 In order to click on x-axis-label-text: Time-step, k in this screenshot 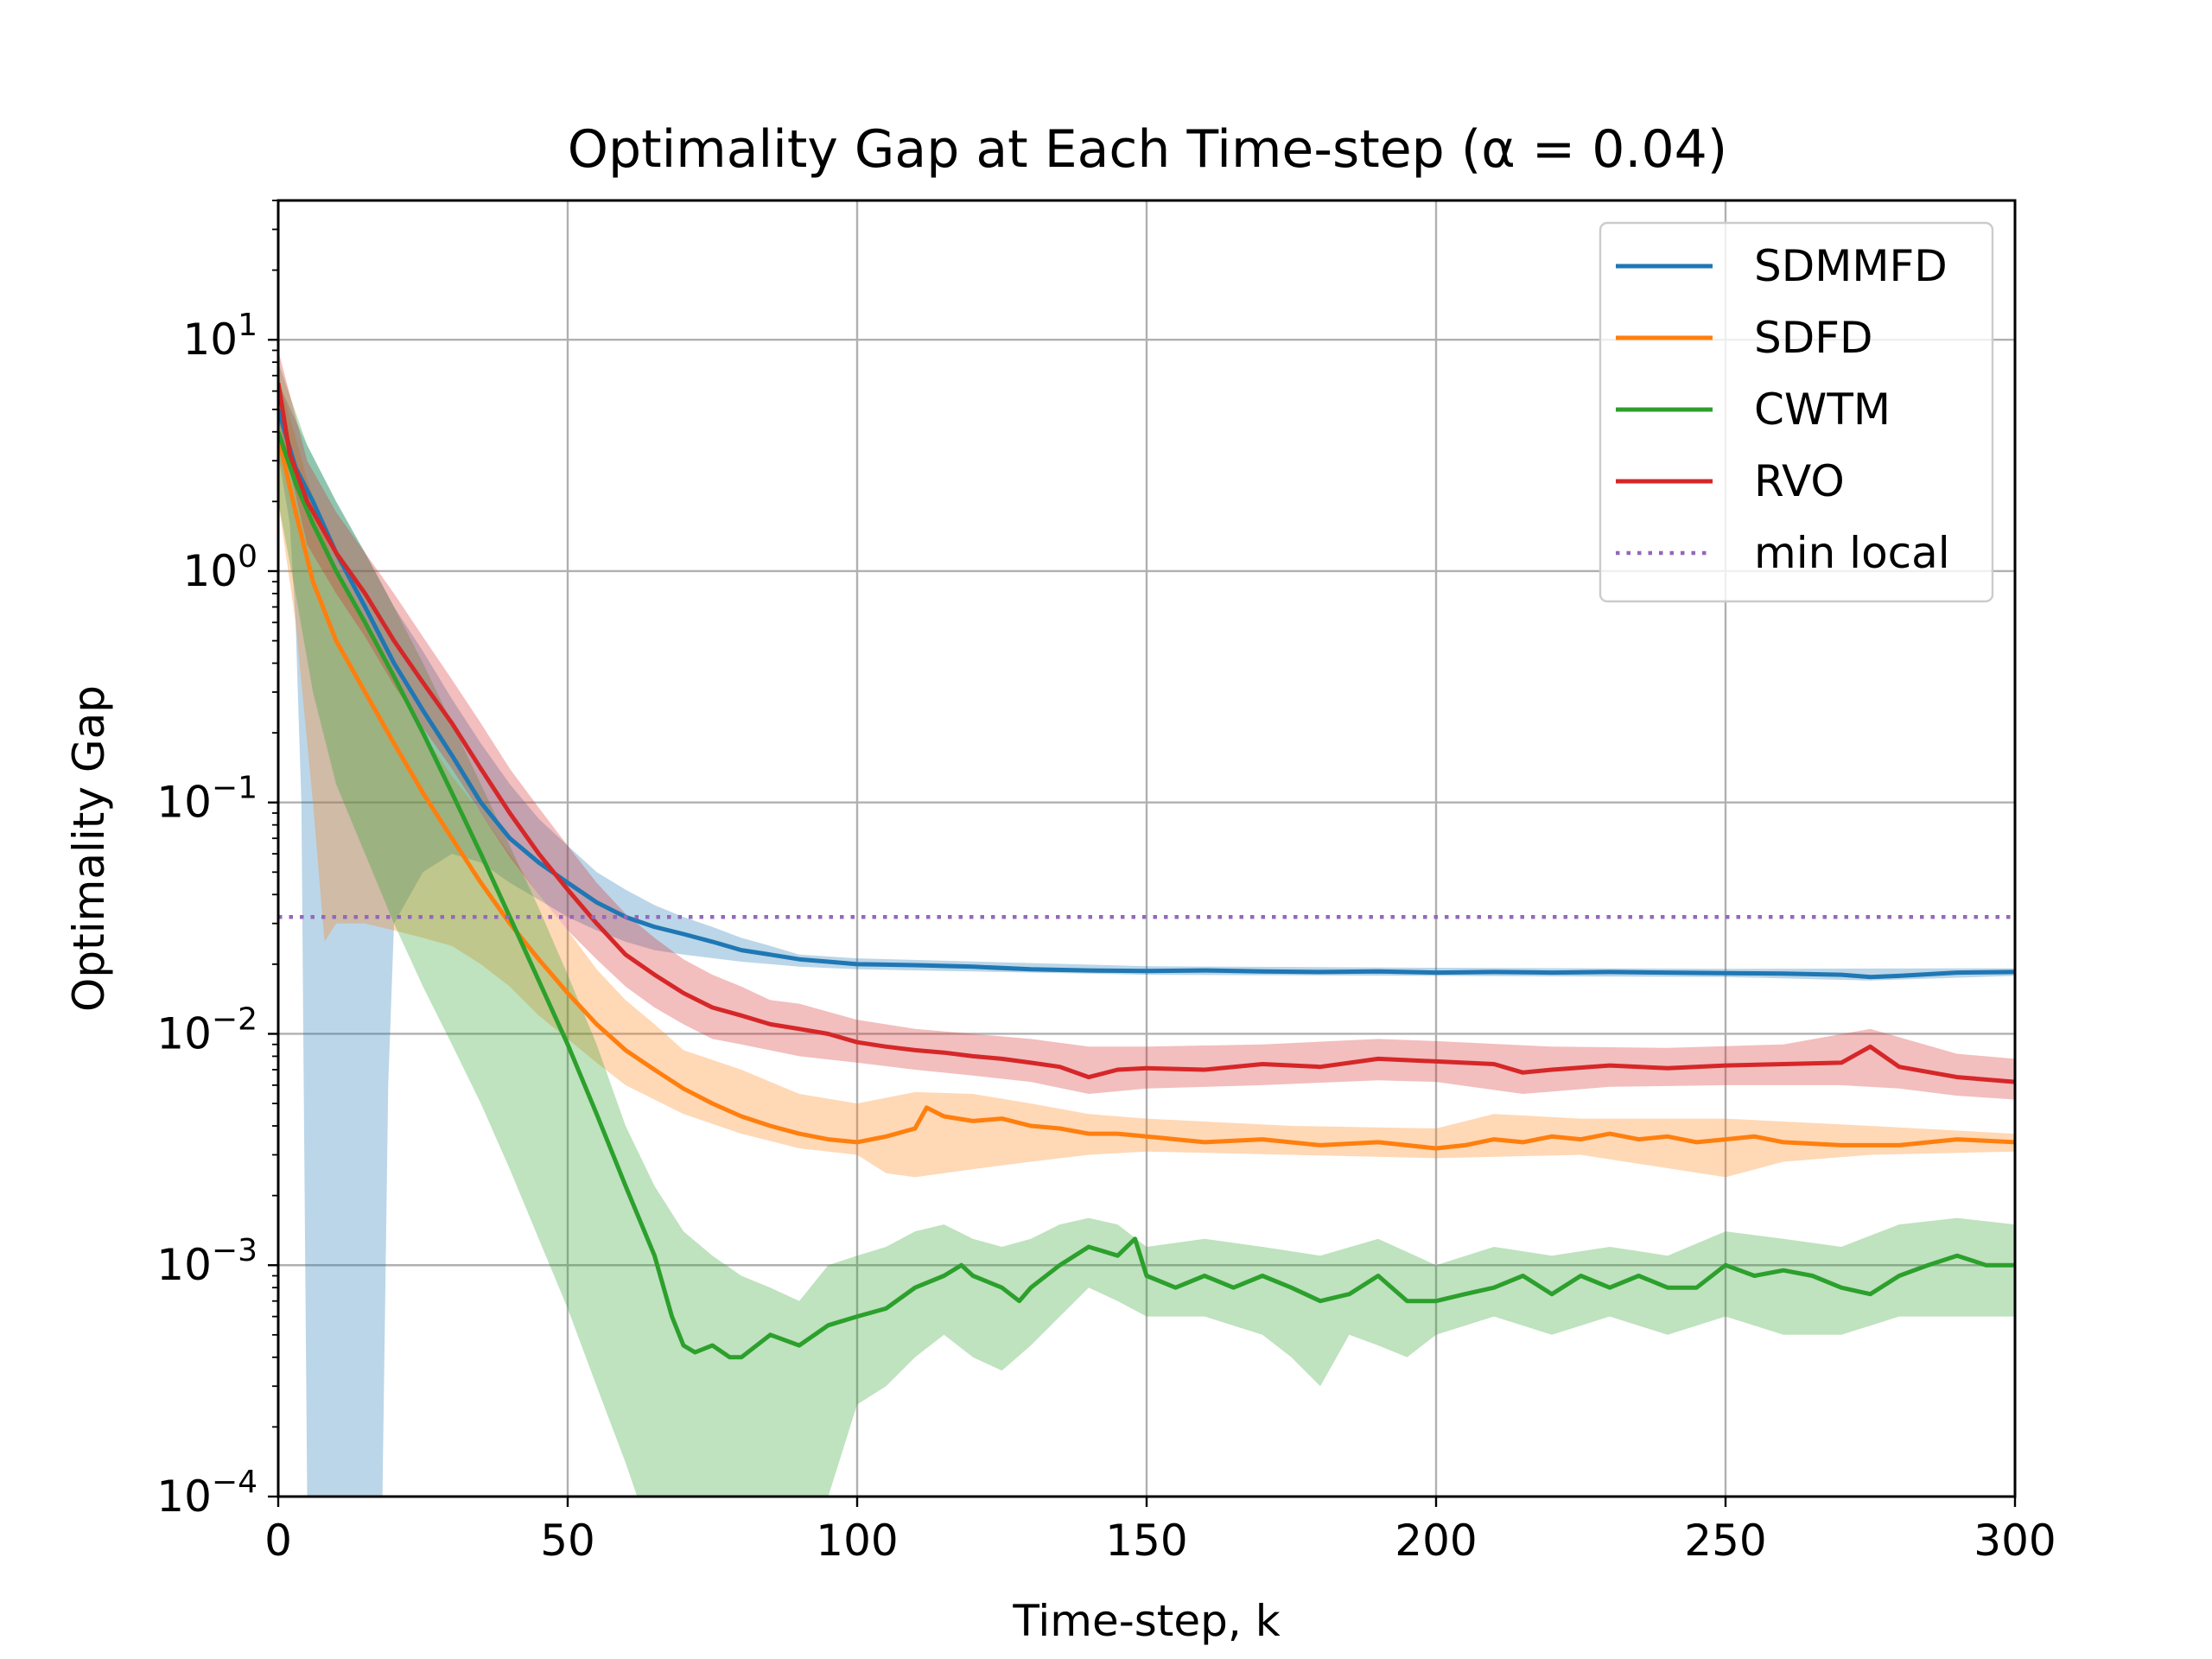, I will do `click(1146, 1621)`.